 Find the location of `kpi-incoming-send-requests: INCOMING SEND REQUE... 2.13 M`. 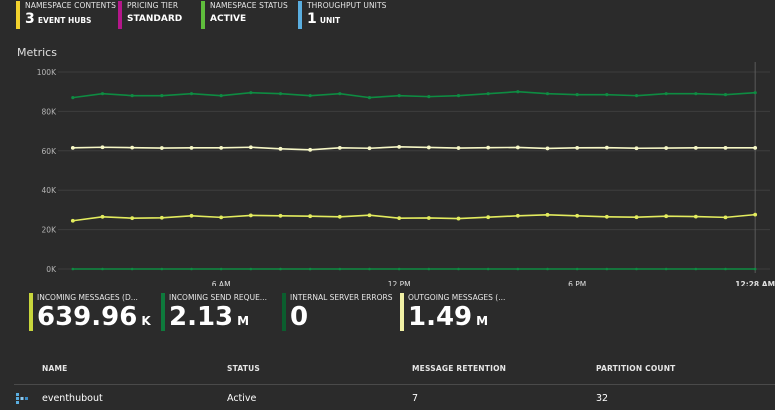

kpi-incoming-send-requests: INCOMING SEND REQUE... 2.13 M is located at coordinates (214, 312).